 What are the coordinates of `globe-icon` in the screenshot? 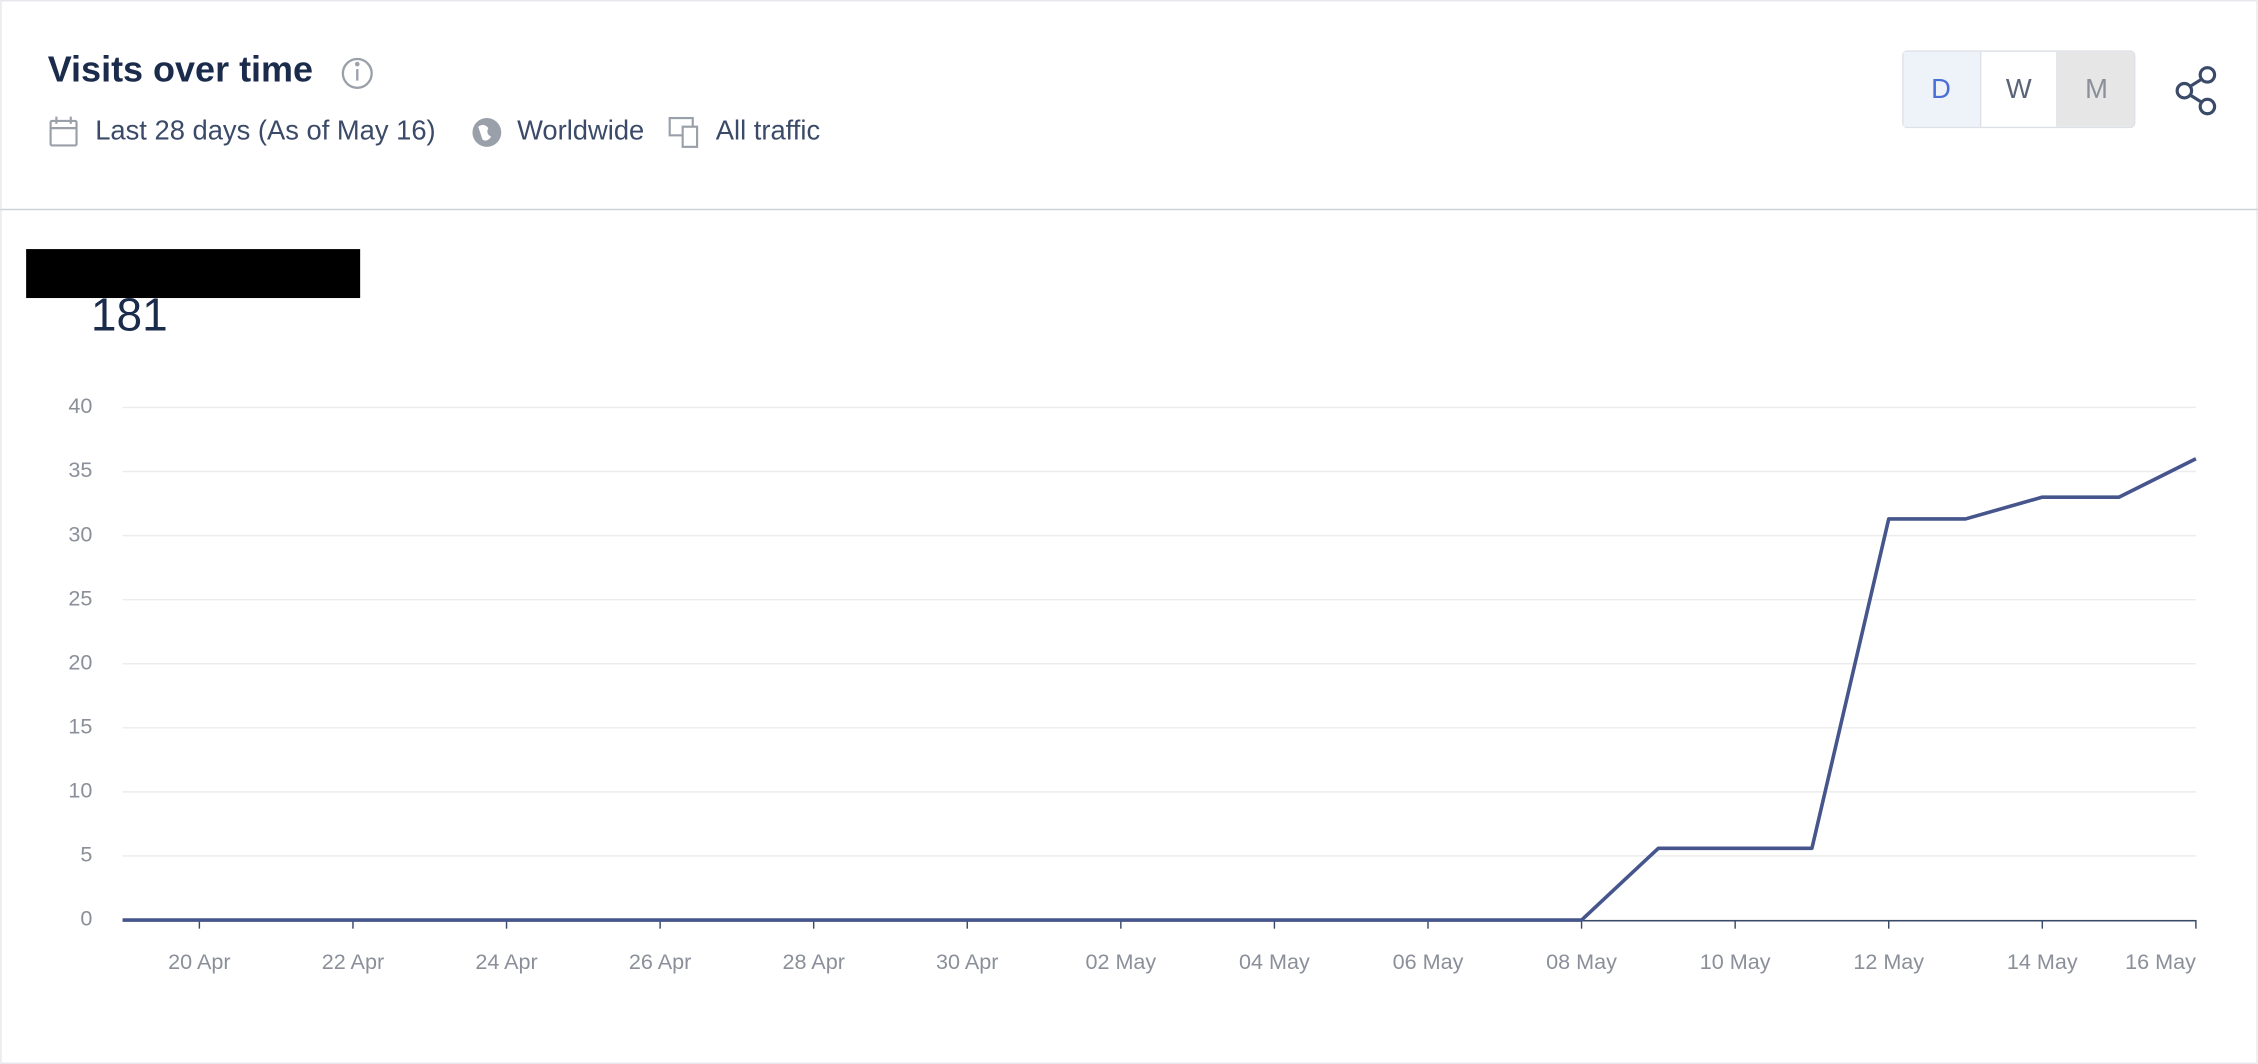 It's located at (487, 132).